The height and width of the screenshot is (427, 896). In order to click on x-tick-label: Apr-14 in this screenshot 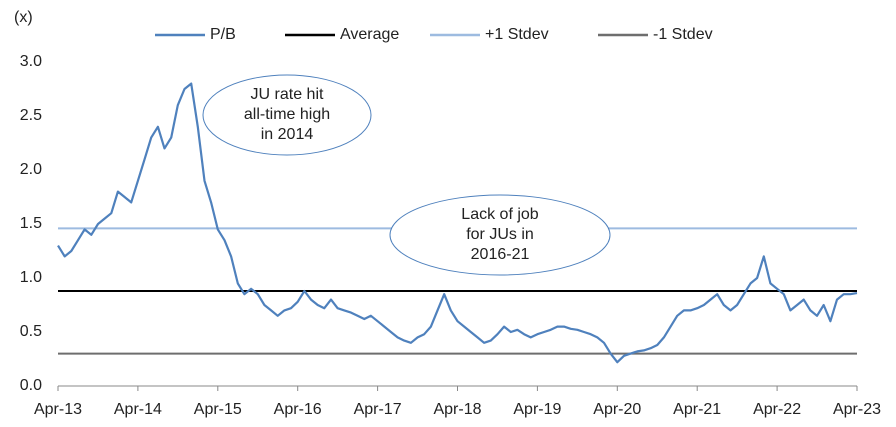, I will do `click(138, 409)`.